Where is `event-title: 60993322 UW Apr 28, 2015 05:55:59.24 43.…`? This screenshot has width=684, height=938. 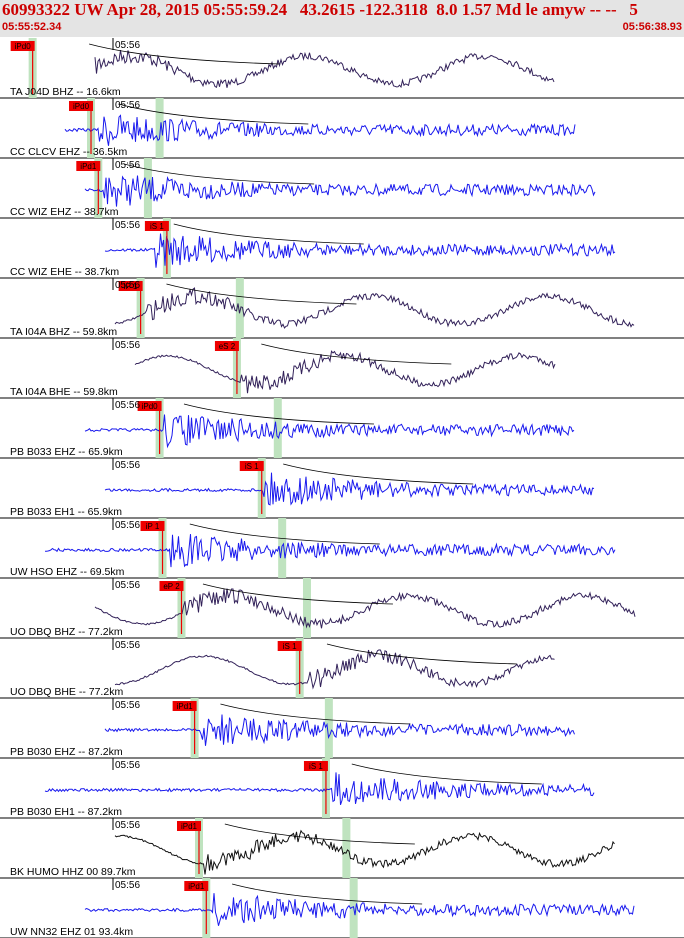 event-title: 60993322 UW Apr 28, 2015 05:55:59.24 43.… is located at coordinates (320, 9).